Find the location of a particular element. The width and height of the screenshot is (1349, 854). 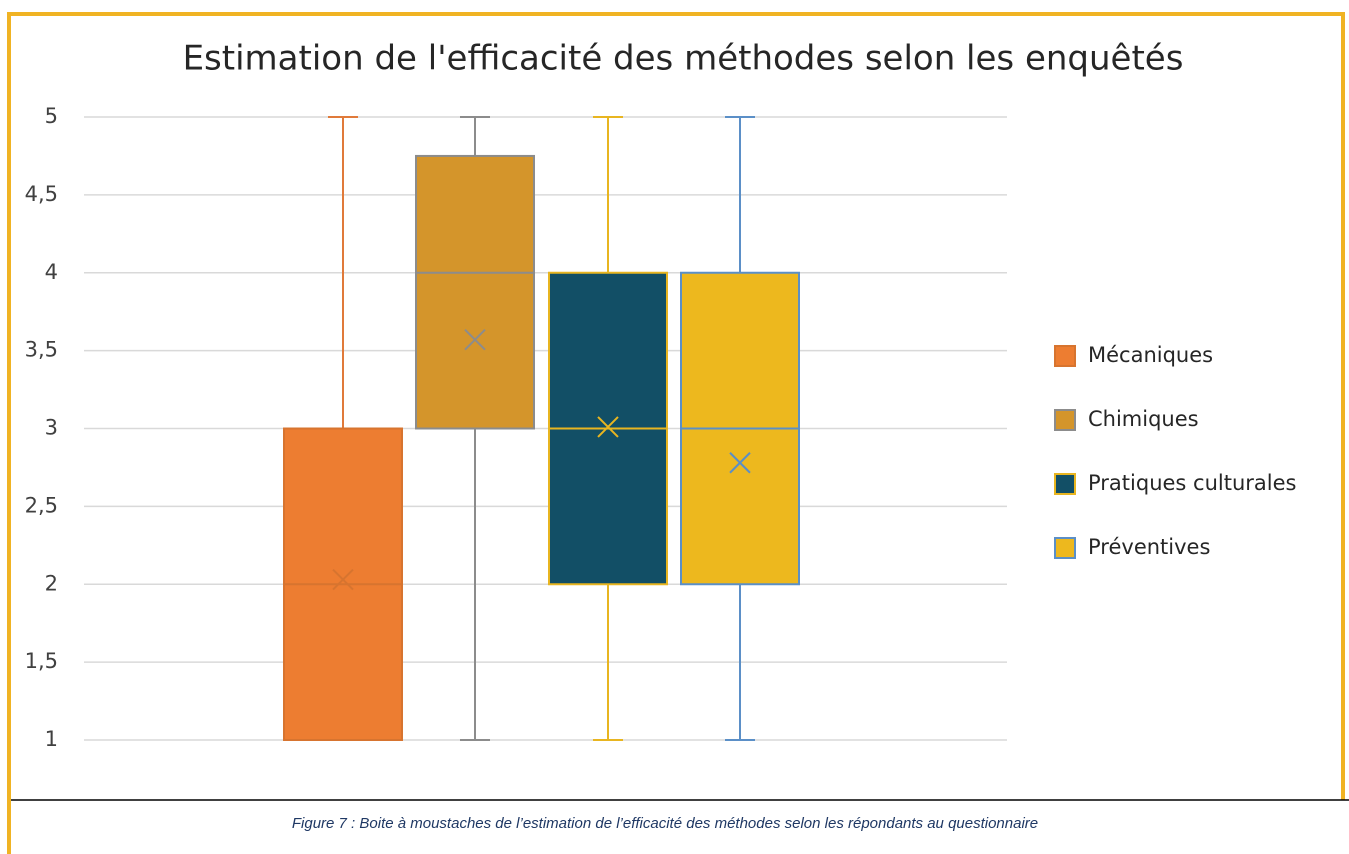

legend-label: Chimiques is located at coordinates (1143, 419).